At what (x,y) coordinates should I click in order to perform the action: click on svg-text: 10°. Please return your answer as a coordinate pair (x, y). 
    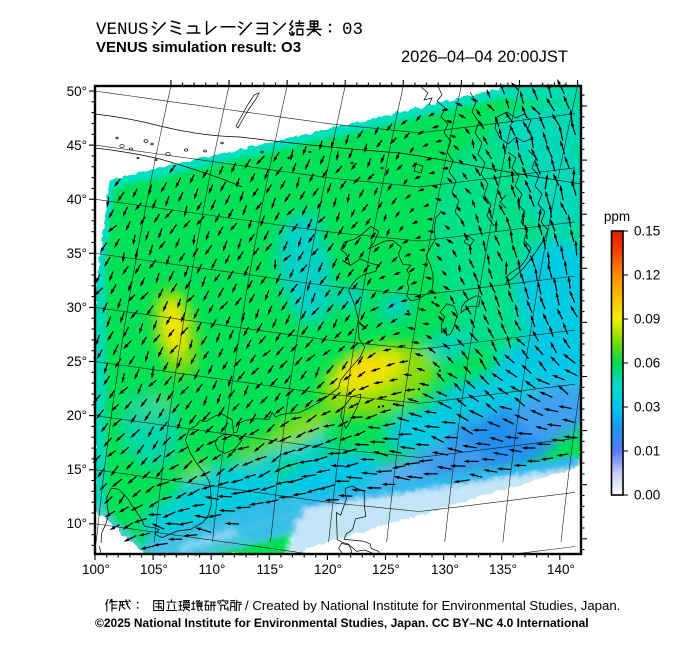
    Looking at the image, I should click on (77, 523).